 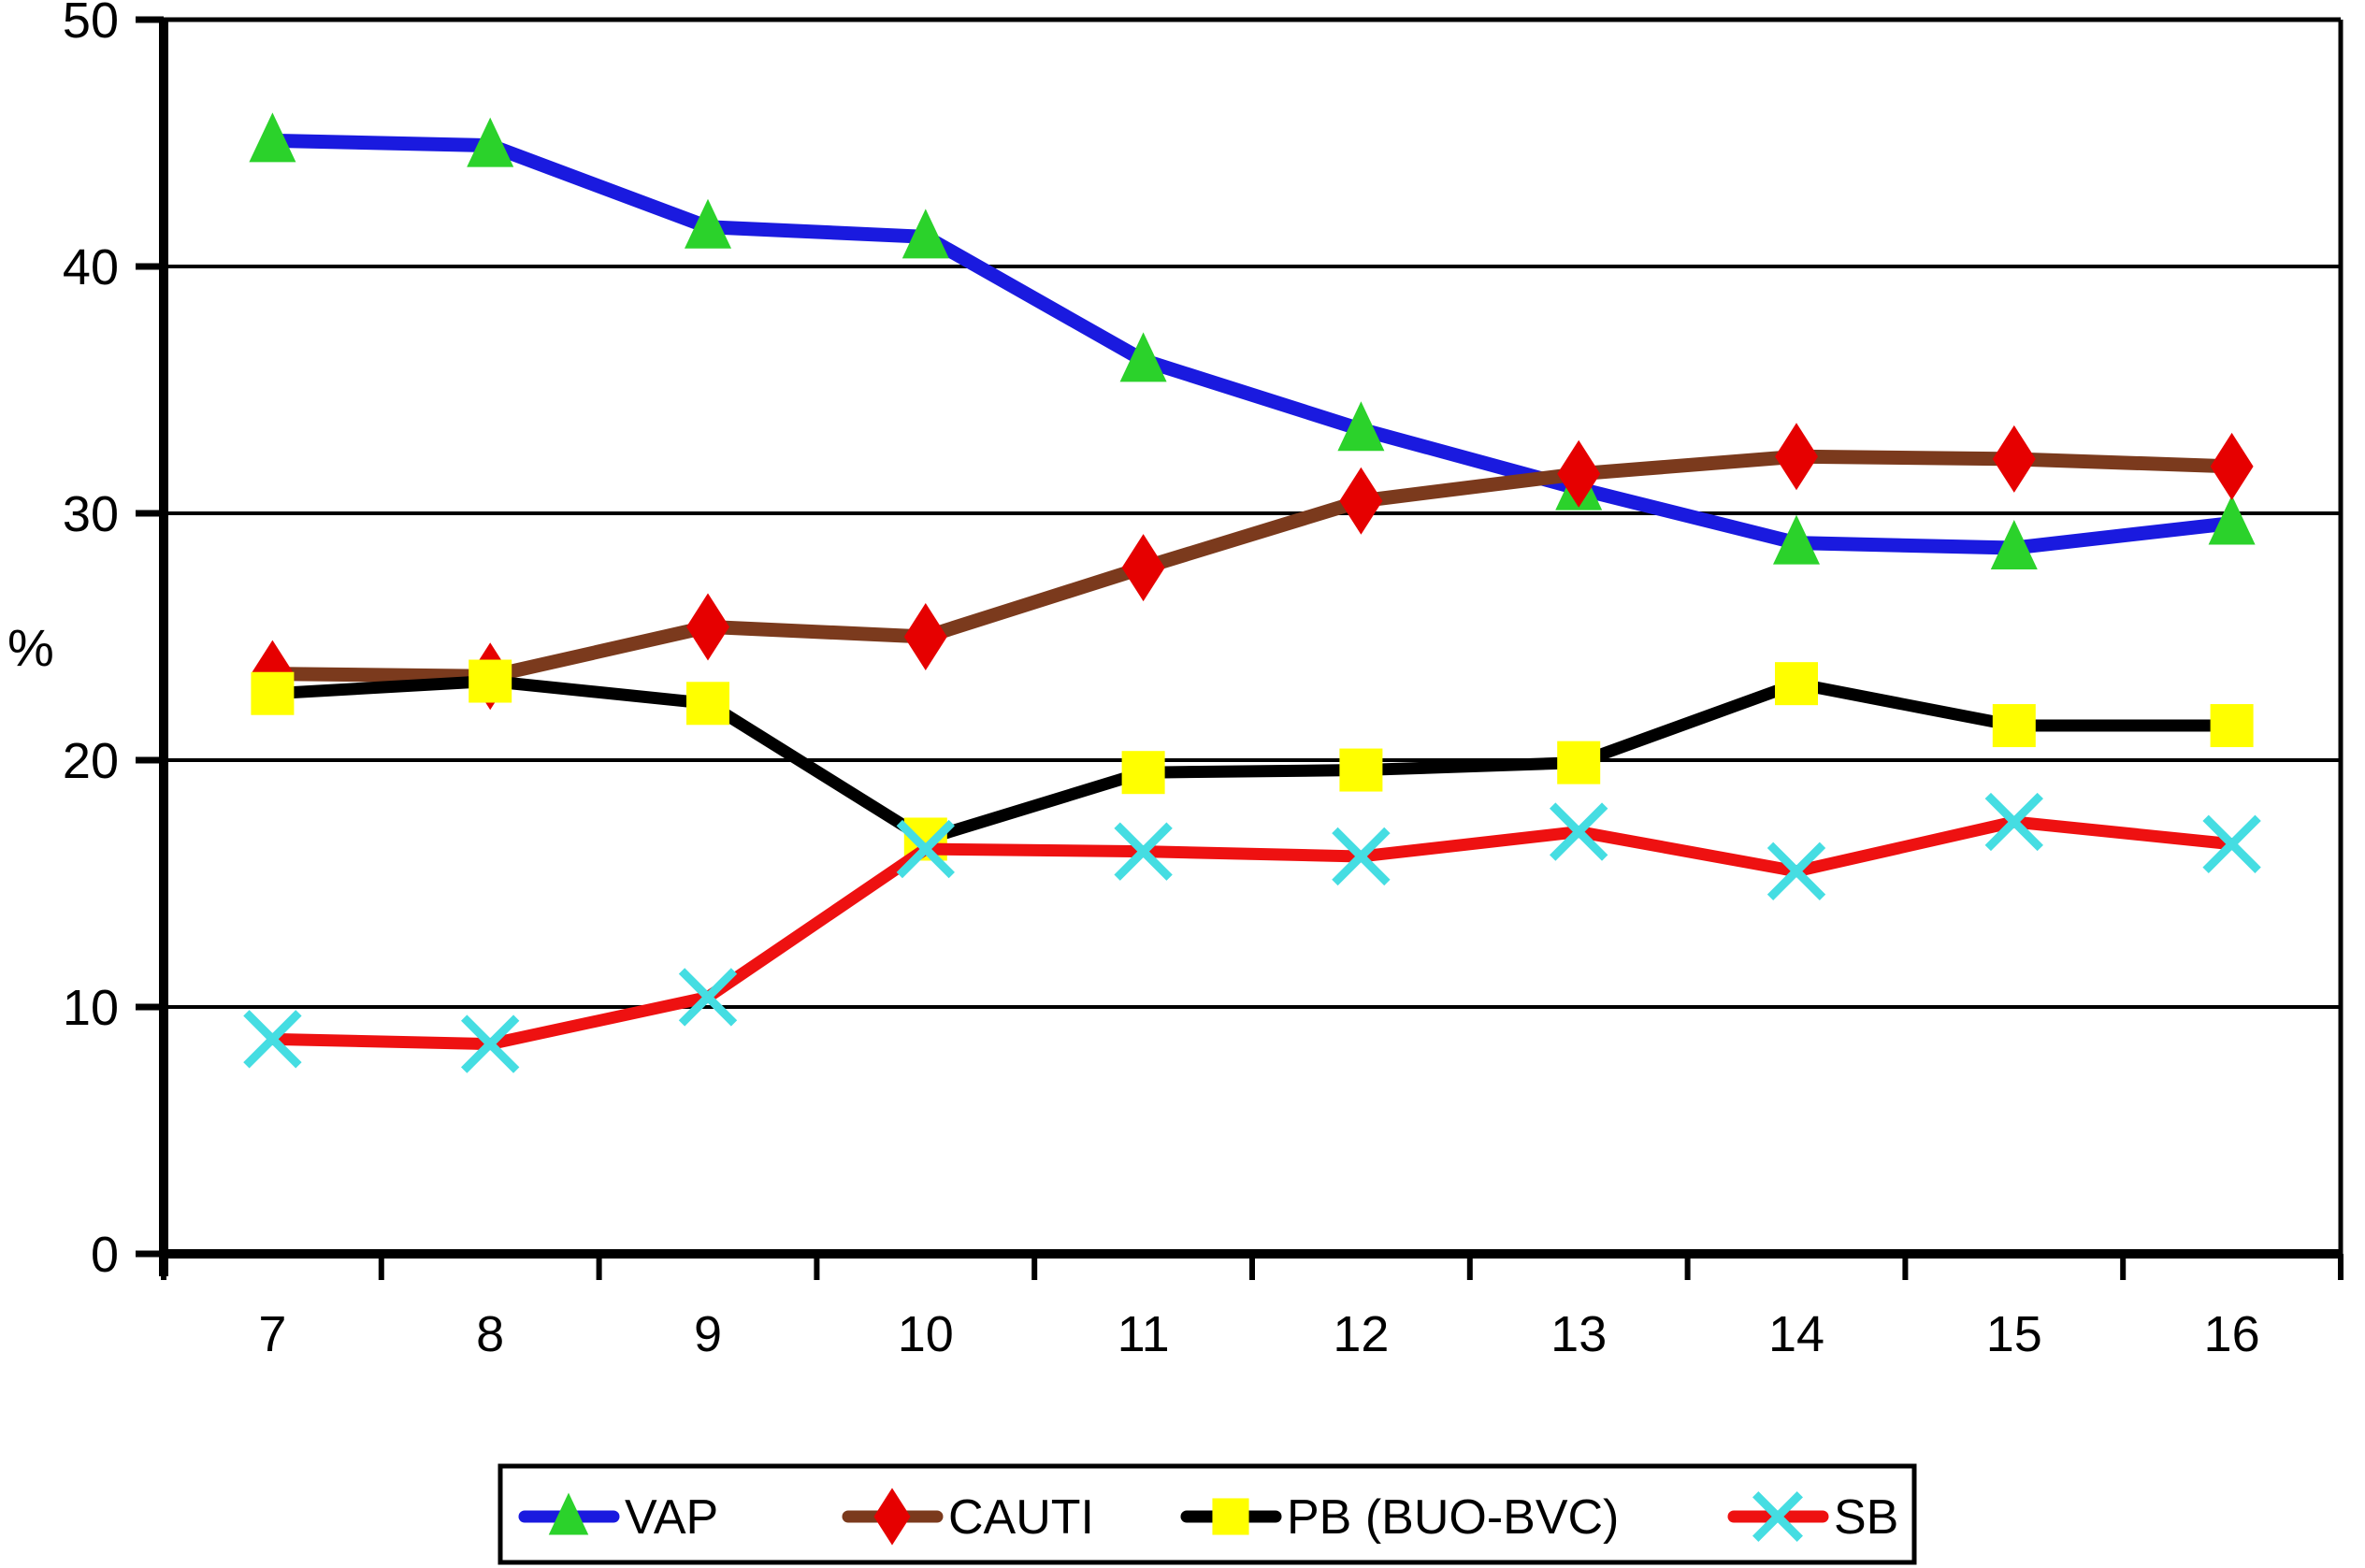 I want to click on x-tick-labels: 7 8 9 10 11 12 13 14 15 16, so click(x=1258, y=1334).